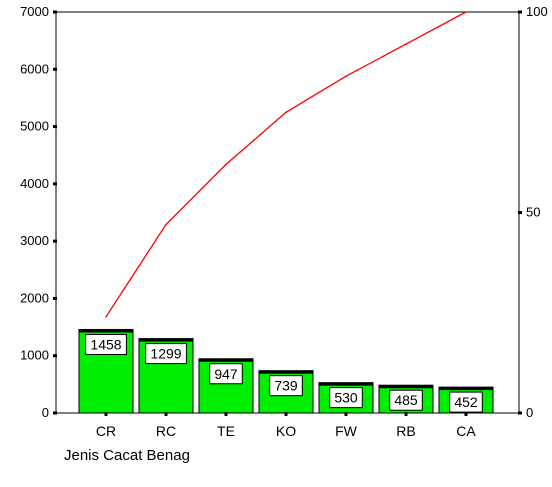  I want to click on left-tick-label: 0, so click(45, 412).